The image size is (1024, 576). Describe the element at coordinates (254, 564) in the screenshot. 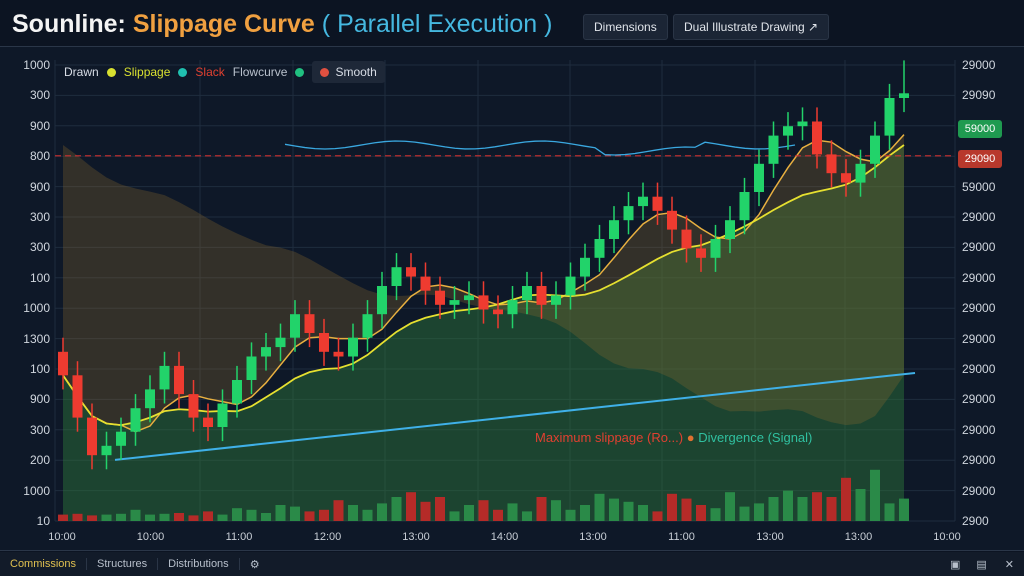

I see `gear-icon: ⚙` at that location.